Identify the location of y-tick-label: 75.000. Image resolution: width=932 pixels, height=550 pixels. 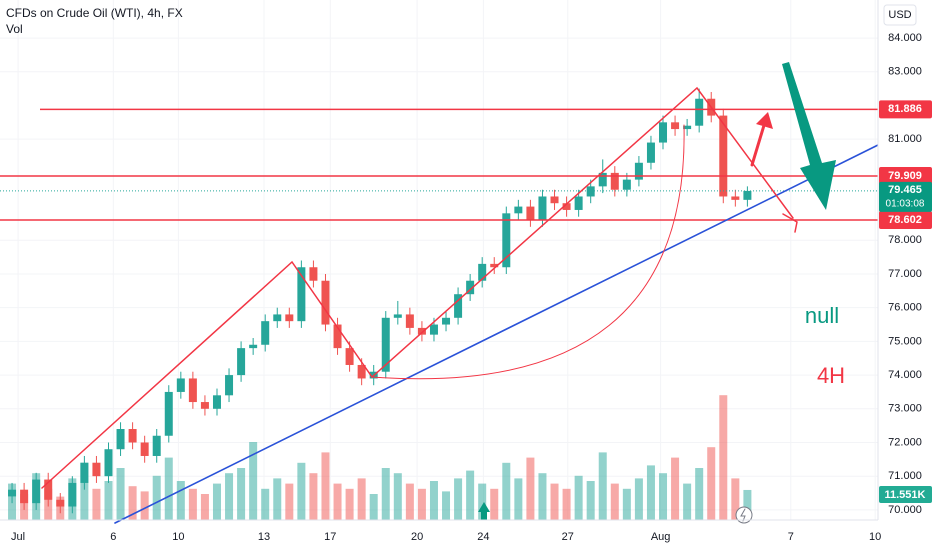
(905, 341).